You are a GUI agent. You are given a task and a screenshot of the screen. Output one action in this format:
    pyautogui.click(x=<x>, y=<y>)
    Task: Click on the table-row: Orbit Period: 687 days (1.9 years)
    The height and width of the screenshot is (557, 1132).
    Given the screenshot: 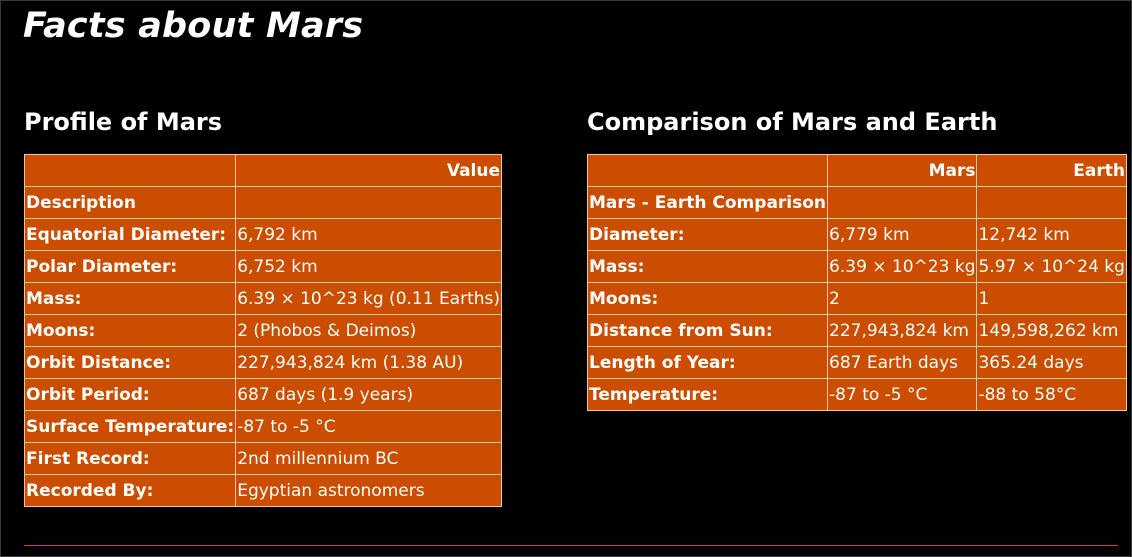 What is the action you would take?
    pyautogui.click(x=263, y=394)
    